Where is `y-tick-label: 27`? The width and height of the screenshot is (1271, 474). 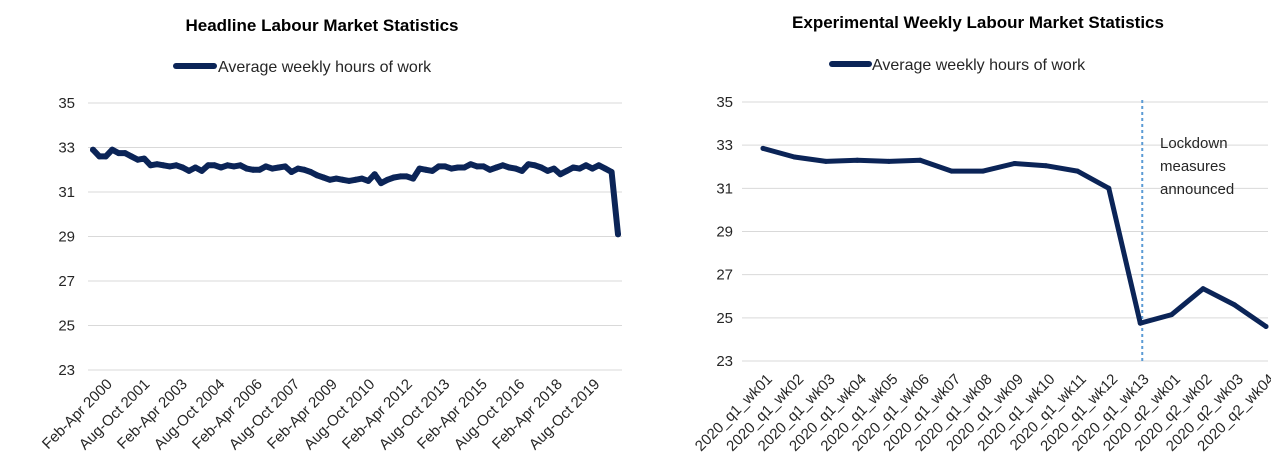 y-tick-label: 27 is located at coordinates (66, 281).